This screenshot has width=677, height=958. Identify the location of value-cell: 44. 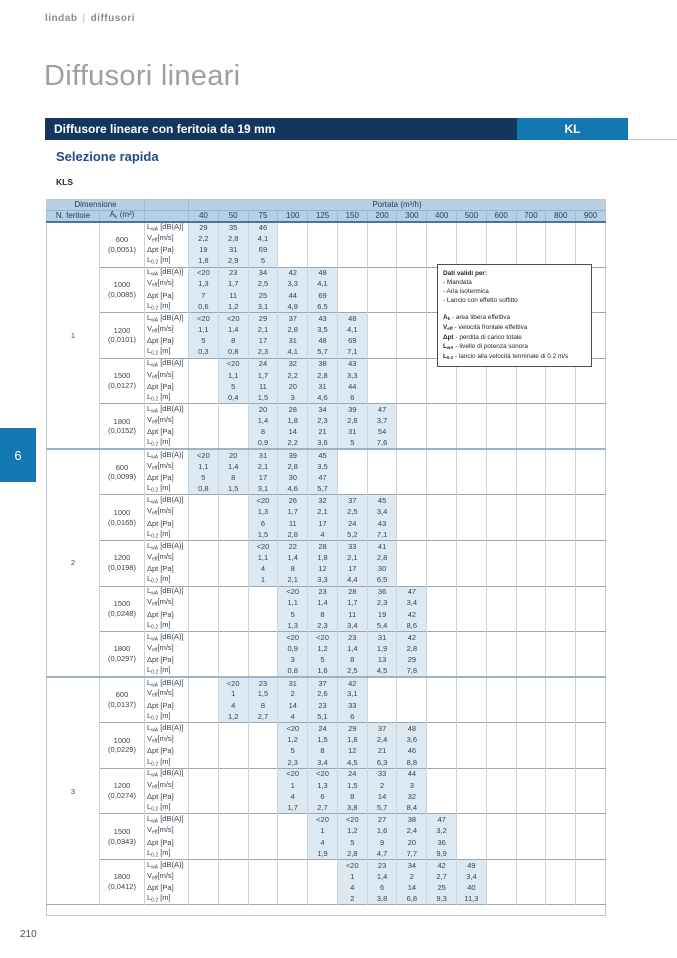
(411, 773).